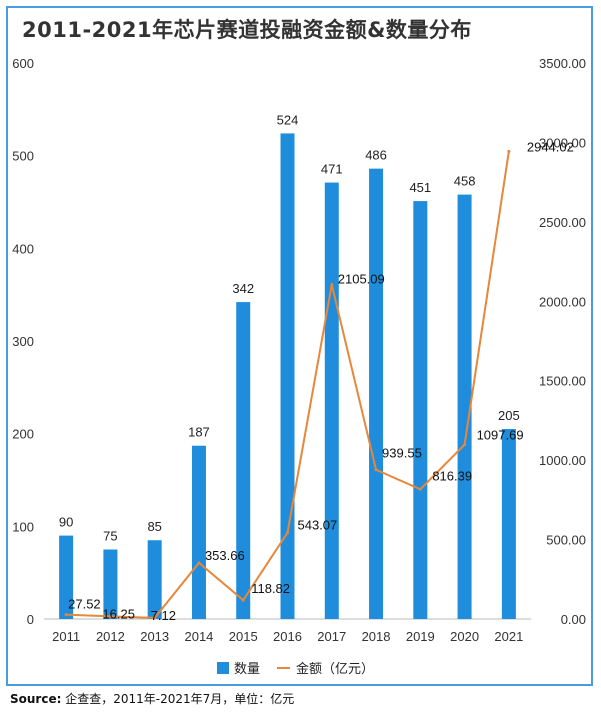 This screenshot has height=713, width=601. Describe the element at coordinates (361, 279) in the screenshot. I see `line-value-label: 2105.09` at that location.